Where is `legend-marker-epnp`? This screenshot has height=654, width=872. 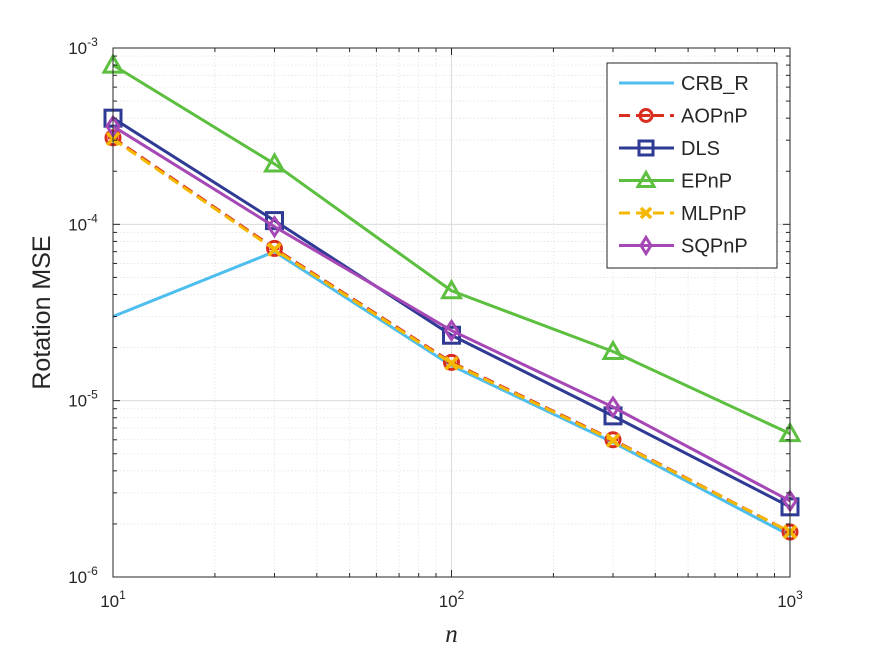 legend-marker-epnp is located at coordinates (646, 178).